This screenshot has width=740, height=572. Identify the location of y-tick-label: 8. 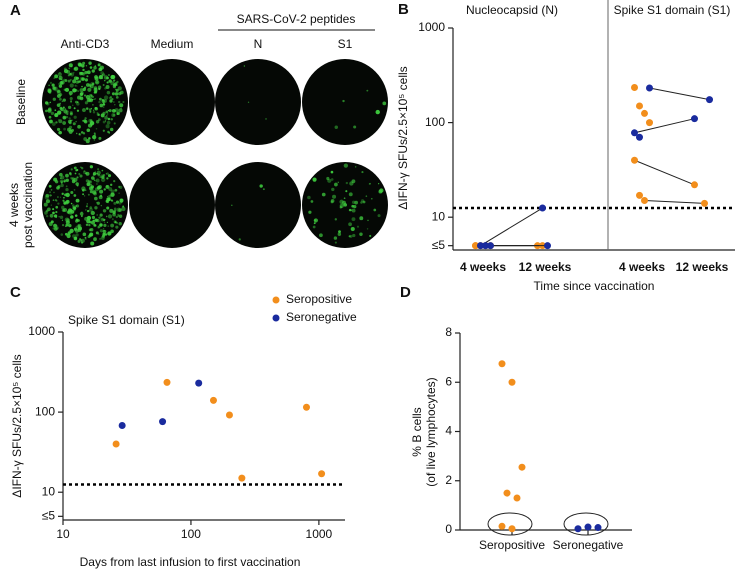
(448, 332).